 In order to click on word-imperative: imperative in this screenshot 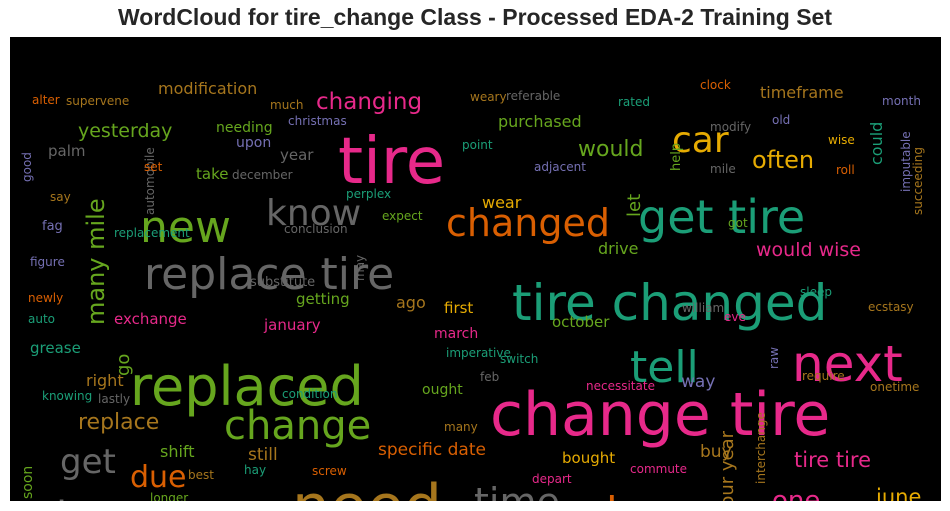, I will do `click(478, 353)`.